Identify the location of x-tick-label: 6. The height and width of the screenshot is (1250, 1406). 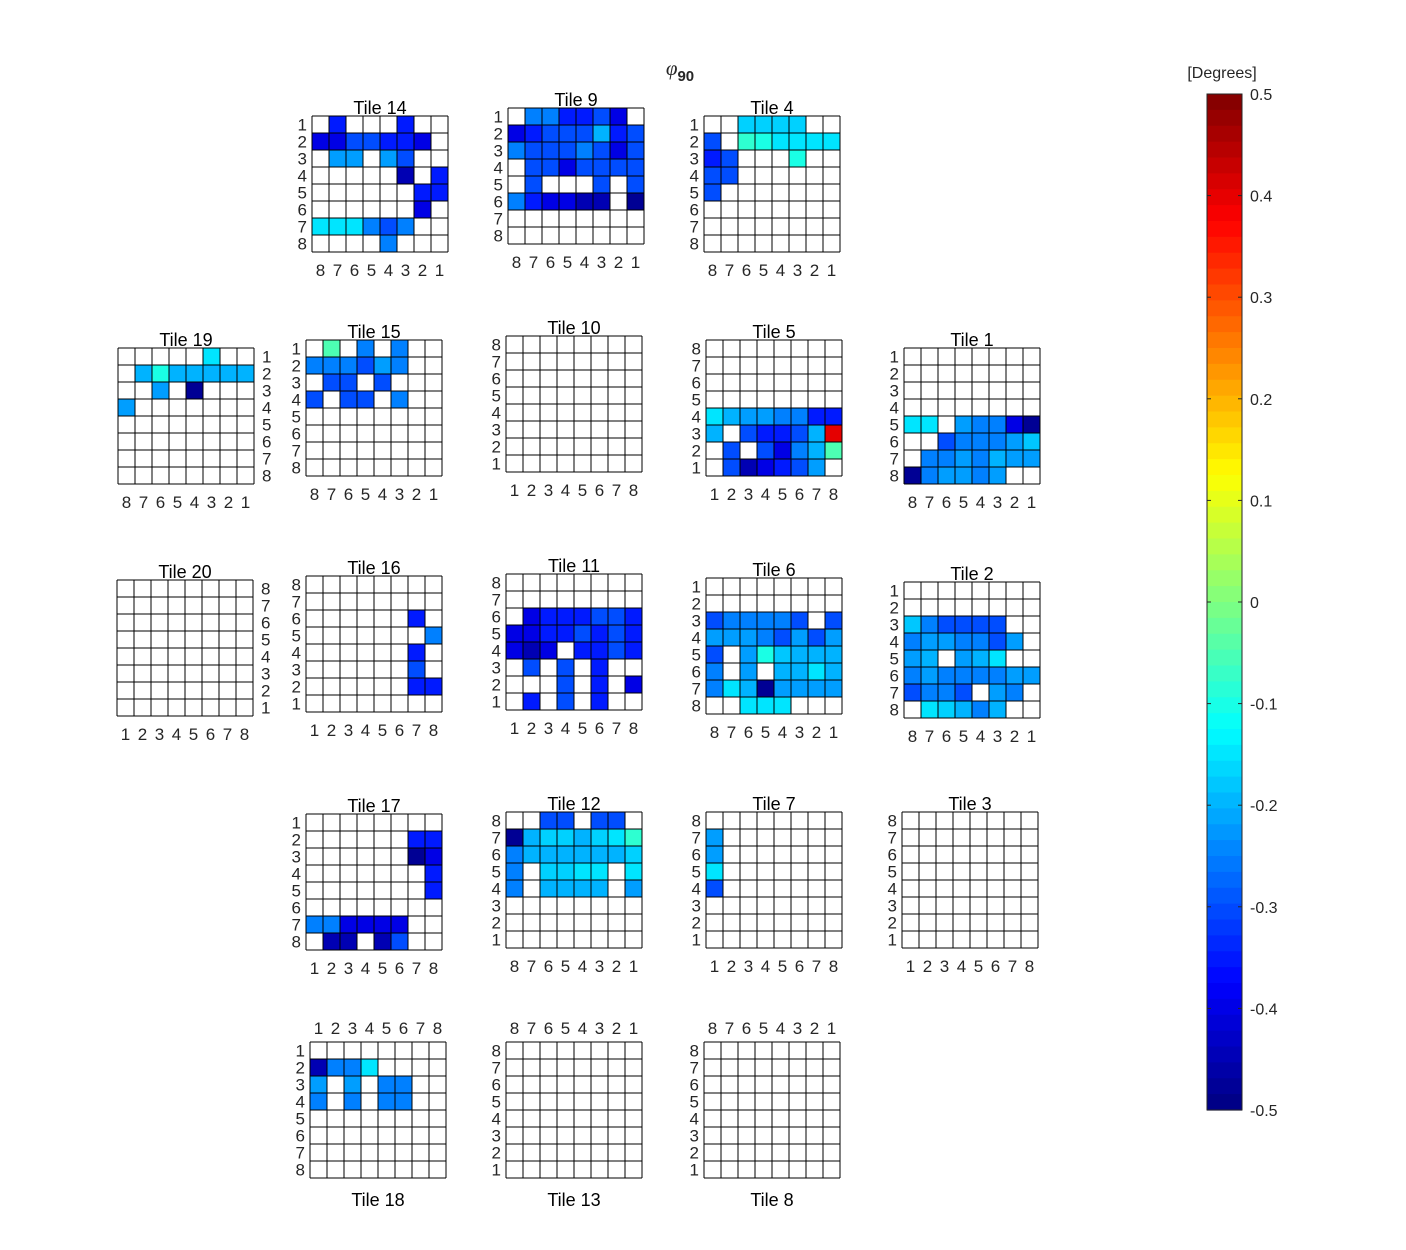
(550, 262).